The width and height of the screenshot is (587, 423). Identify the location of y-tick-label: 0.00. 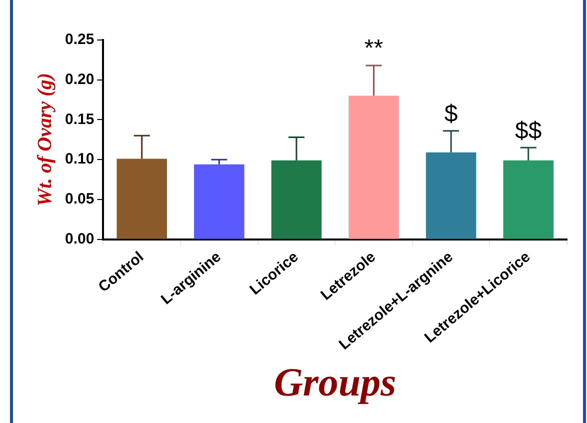
(79, 239).